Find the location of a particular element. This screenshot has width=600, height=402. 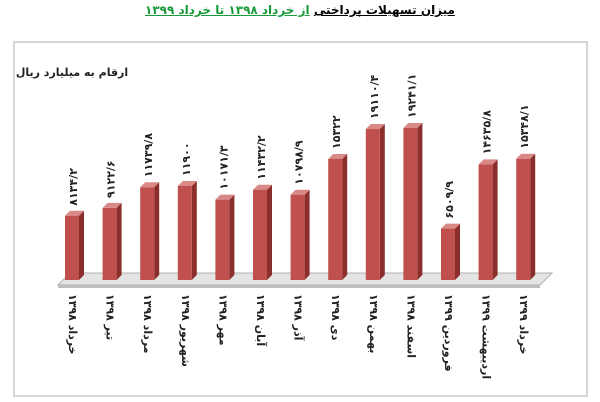

value-label: ۱۹۱۱۰/۴ is located at coordinates (374, 96).